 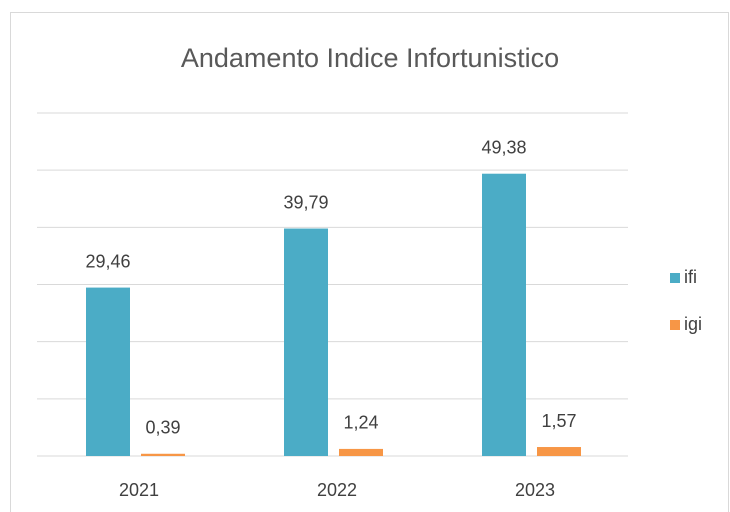 What do you see at coordinates (535, 490) in the screenshot?
I see `x-tick-label: 2023` at bounding box center [535, 490].